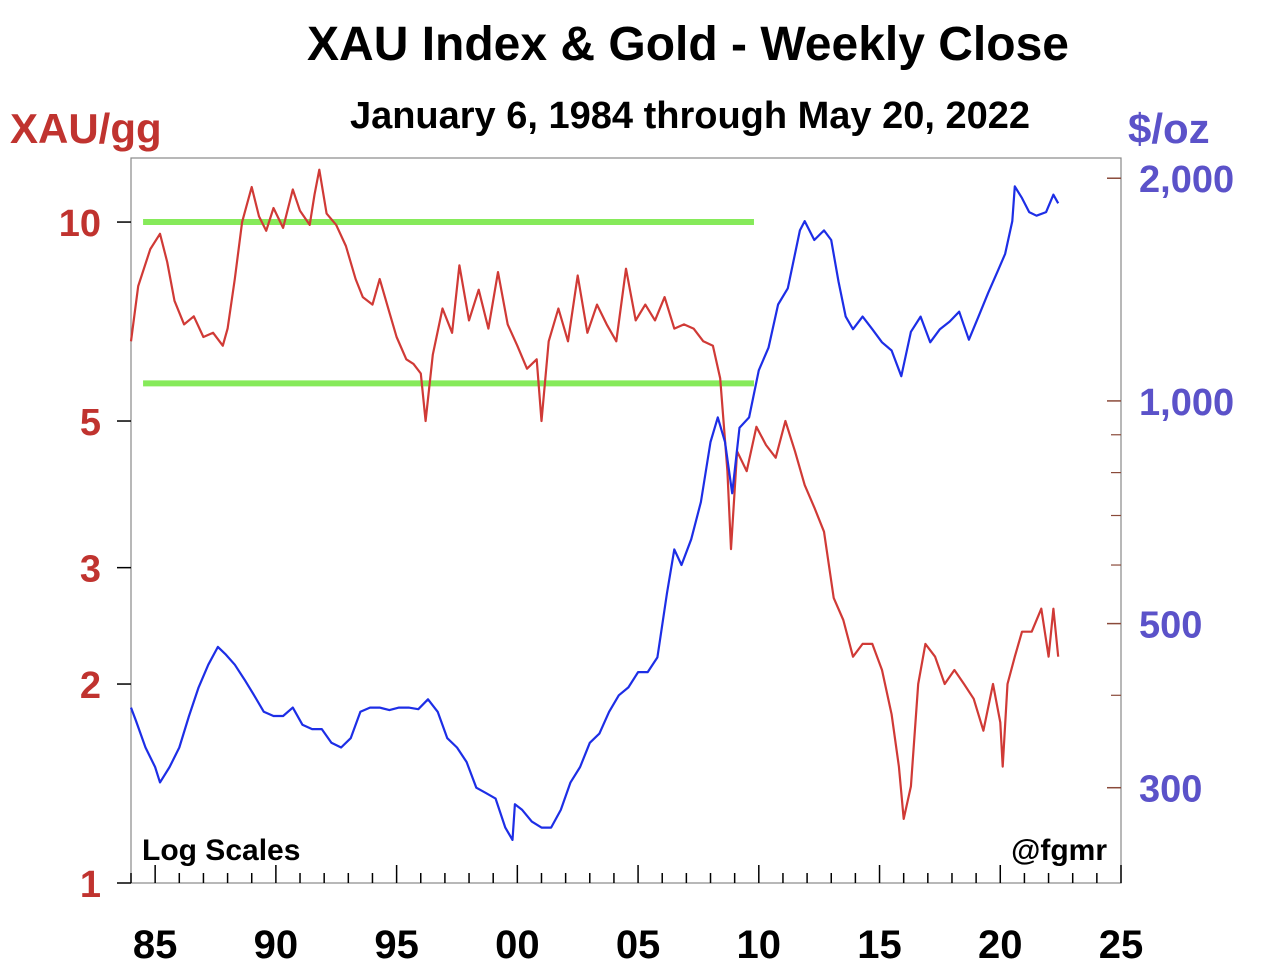 The width and height of the screenshot is (1266, 978). Describe the element at coordinates (80, 224) in the screenshot. I see `left-tick-label: 10` at that location.